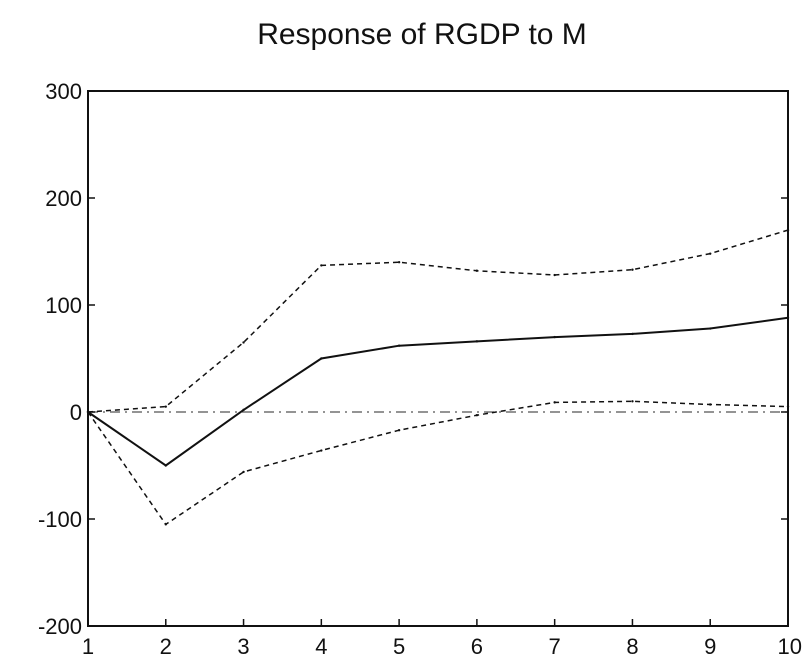 The image size is (804, 670). I want to click on y-tick-label: 100, so click(63, 305).